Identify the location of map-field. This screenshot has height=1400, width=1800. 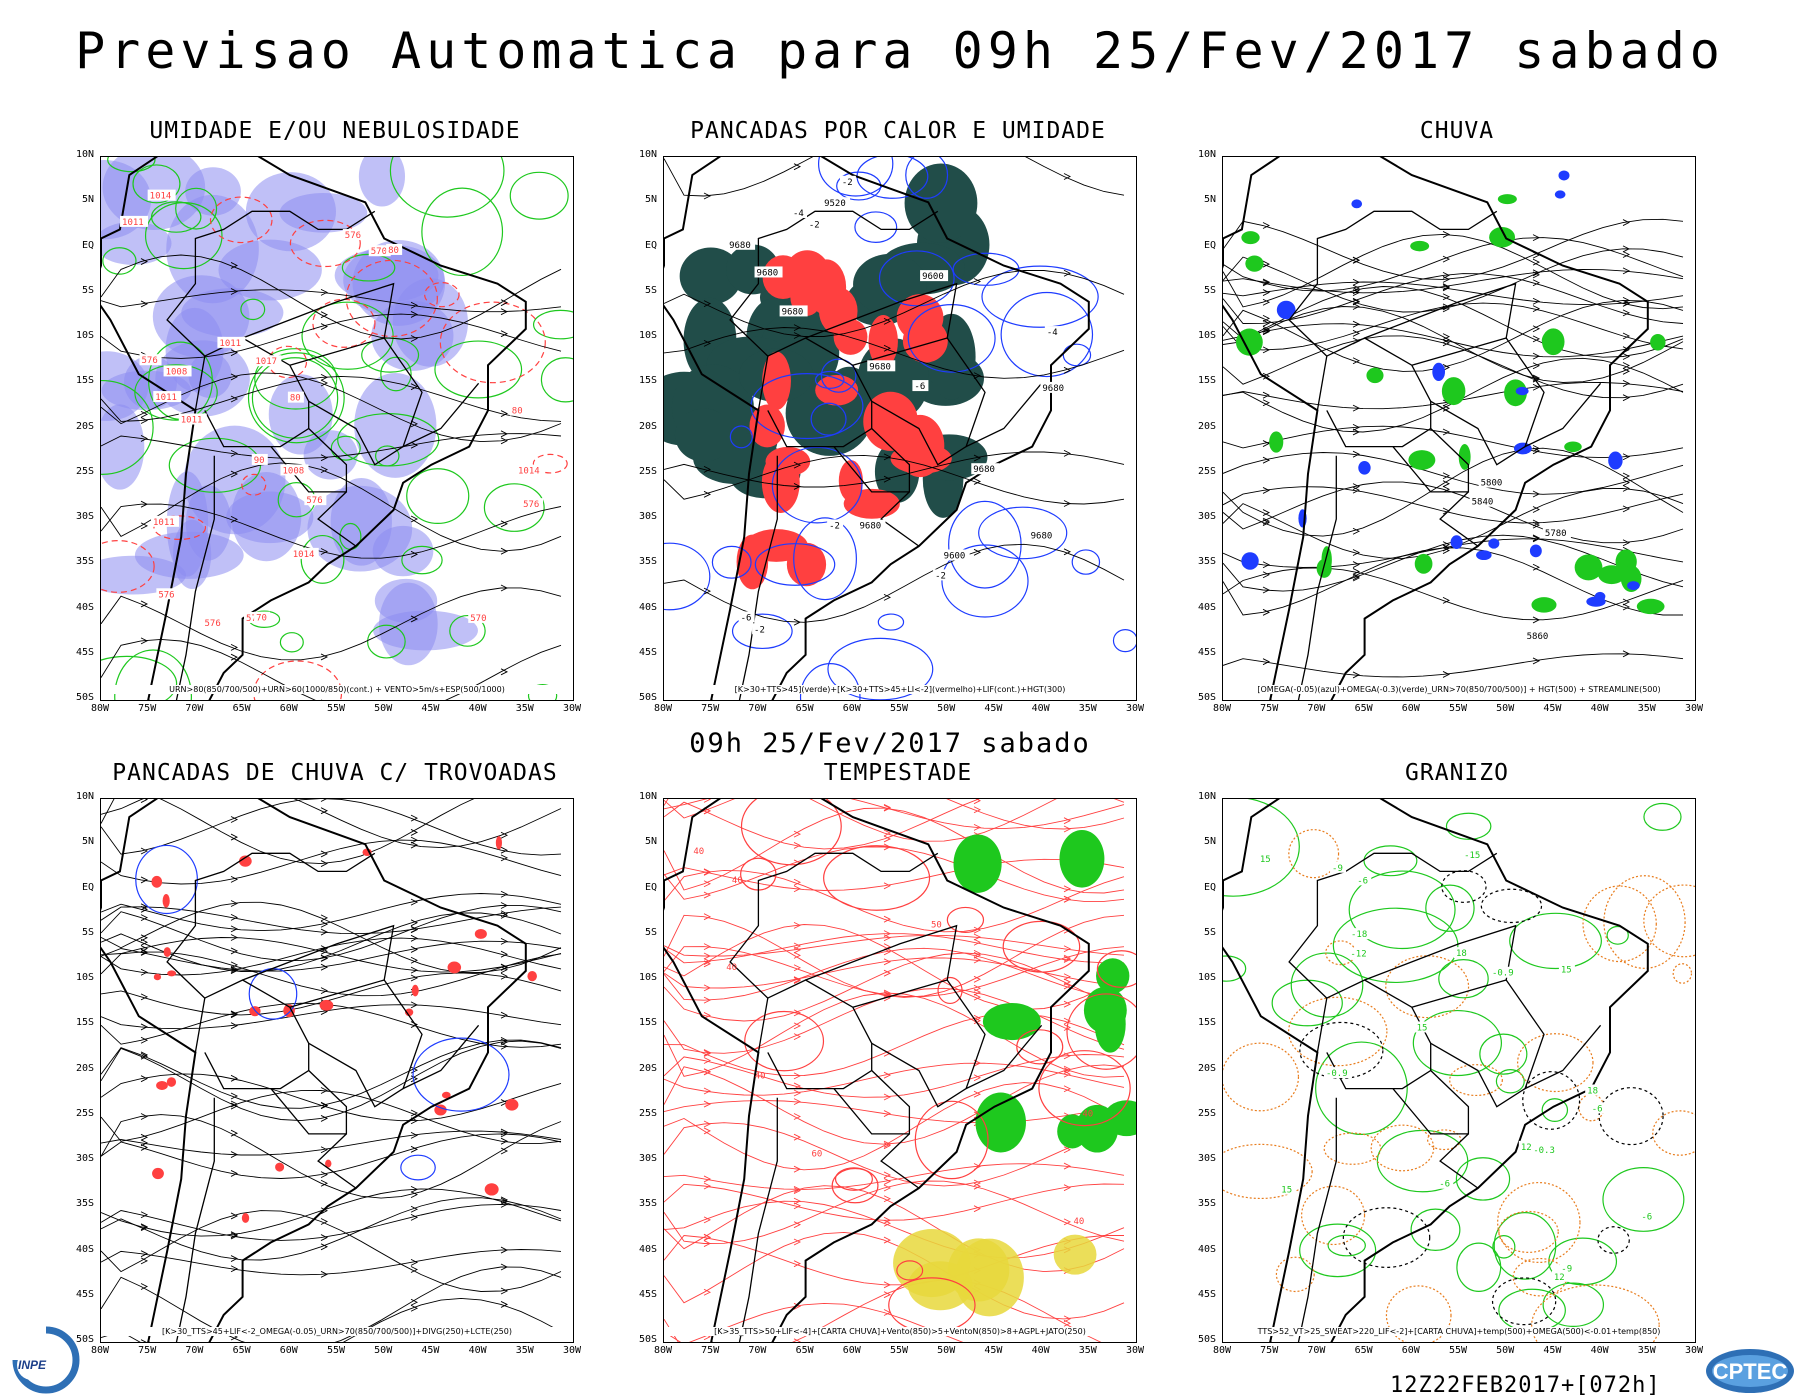
(331, 1070).